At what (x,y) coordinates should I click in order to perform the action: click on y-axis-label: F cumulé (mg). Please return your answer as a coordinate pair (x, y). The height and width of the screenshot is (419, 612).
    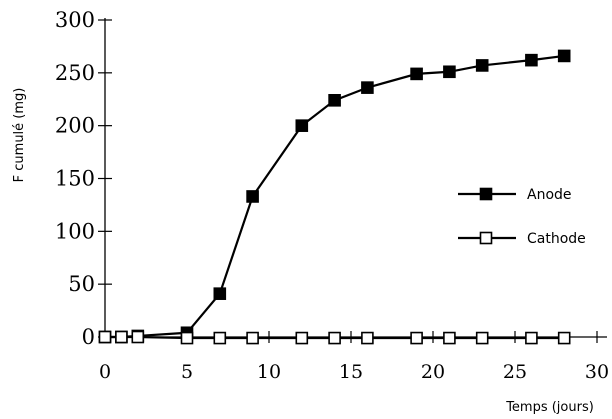
    Looking at the image, I should click on (19, 135).